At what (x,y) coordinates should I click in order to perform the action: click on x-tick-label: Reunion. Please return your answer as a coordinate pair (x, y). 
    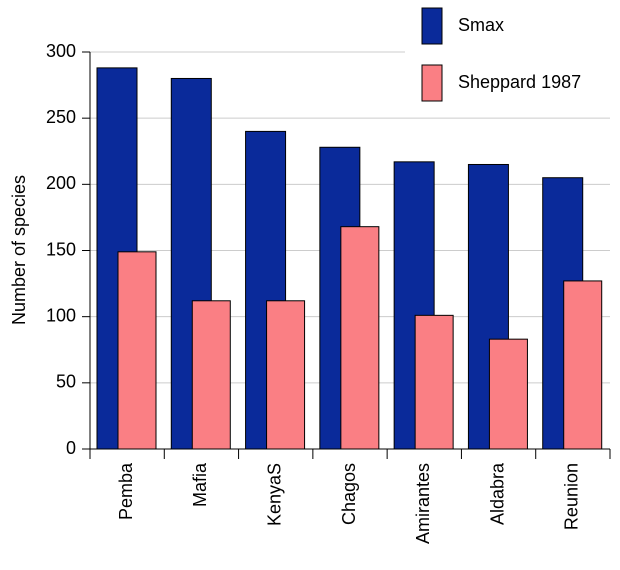
    Looking at the image, I should click on (572, 496).